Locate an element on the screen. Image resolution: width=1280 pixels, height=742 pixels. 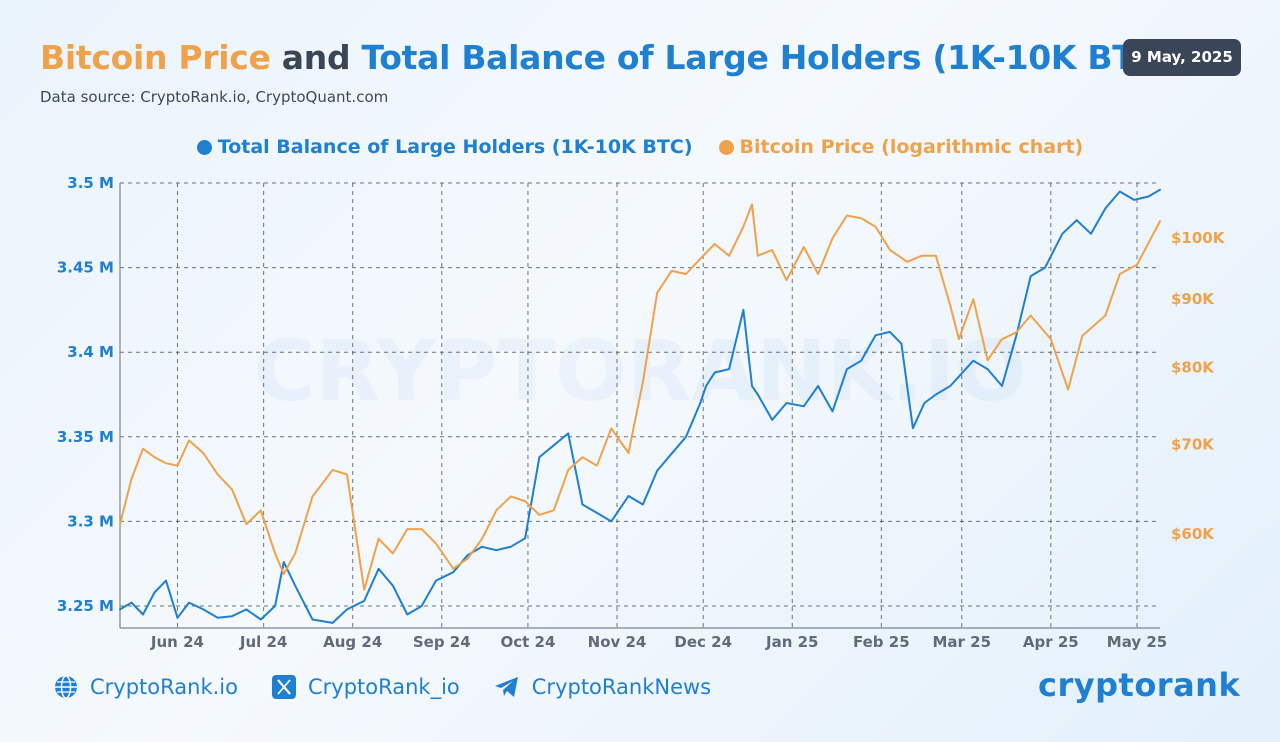
x-tick-label: Dec 24 is located at coordinates (703, 642).